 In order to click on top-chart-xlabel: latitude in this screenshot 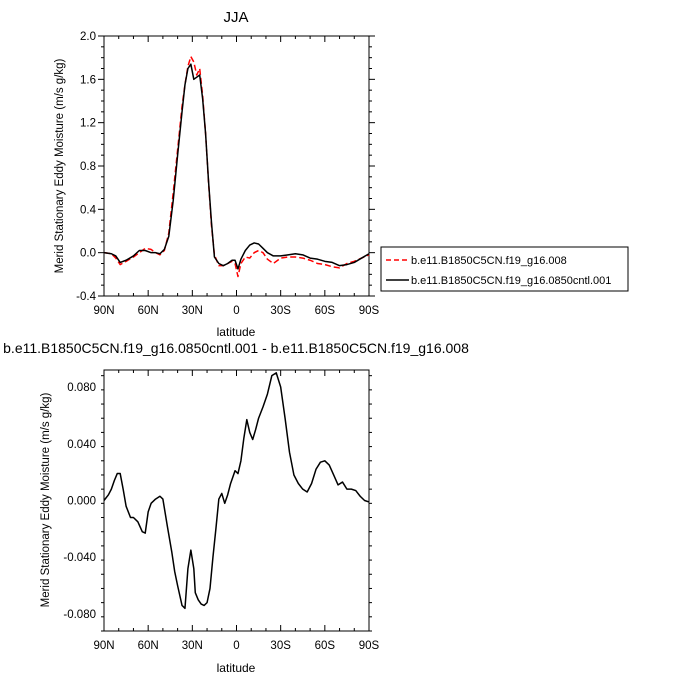, I will do `click(236, 332)`.